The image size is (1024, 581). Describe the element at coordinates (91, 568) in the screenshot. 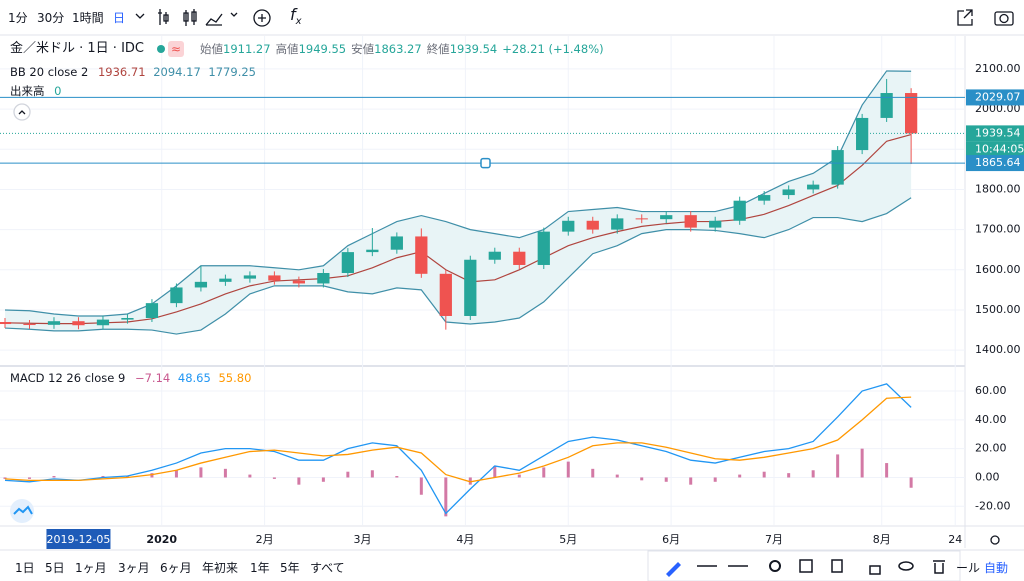

I see `range-button: 1ヶ月` at that location.